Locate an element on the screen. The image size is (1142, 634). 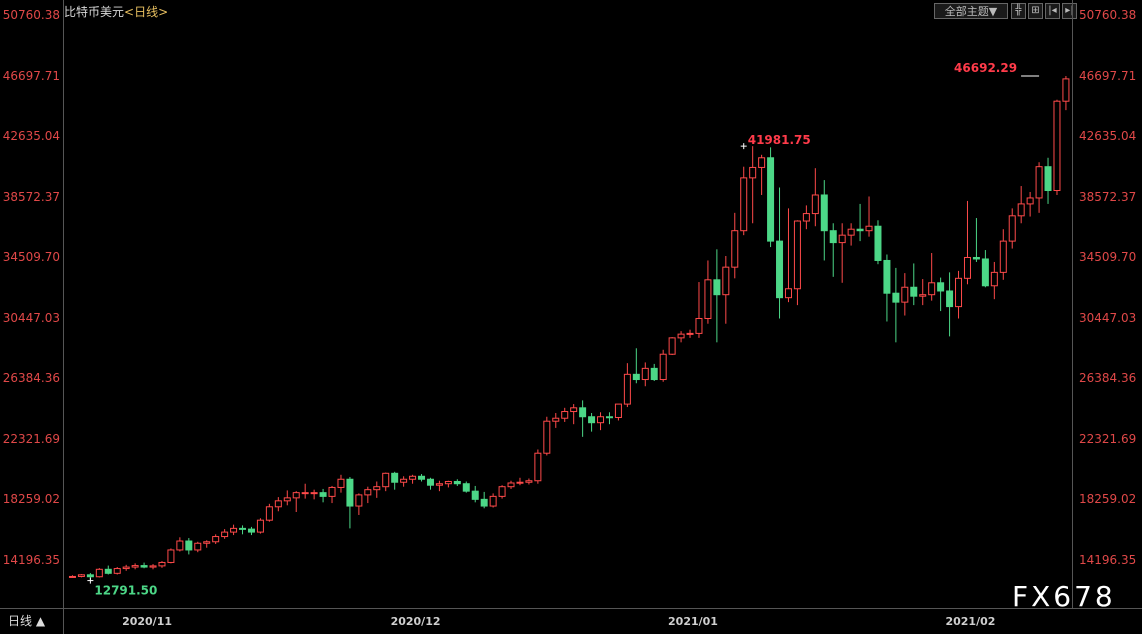
date-tick-label: 2021/02 is located at coordinates (970, 621).